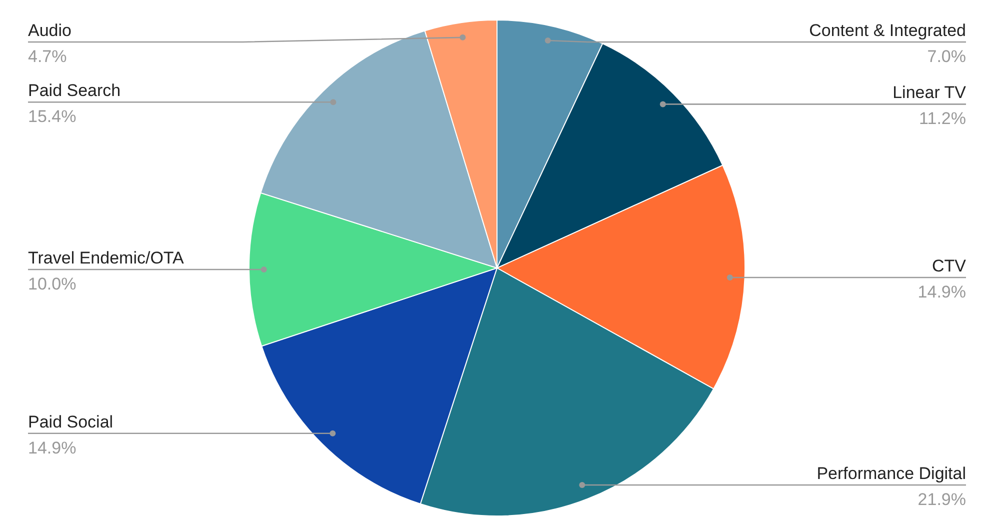  Describe the element at coordinates (74, 90) in the screenshot. I see `slice-label: Paid Search` at that location.